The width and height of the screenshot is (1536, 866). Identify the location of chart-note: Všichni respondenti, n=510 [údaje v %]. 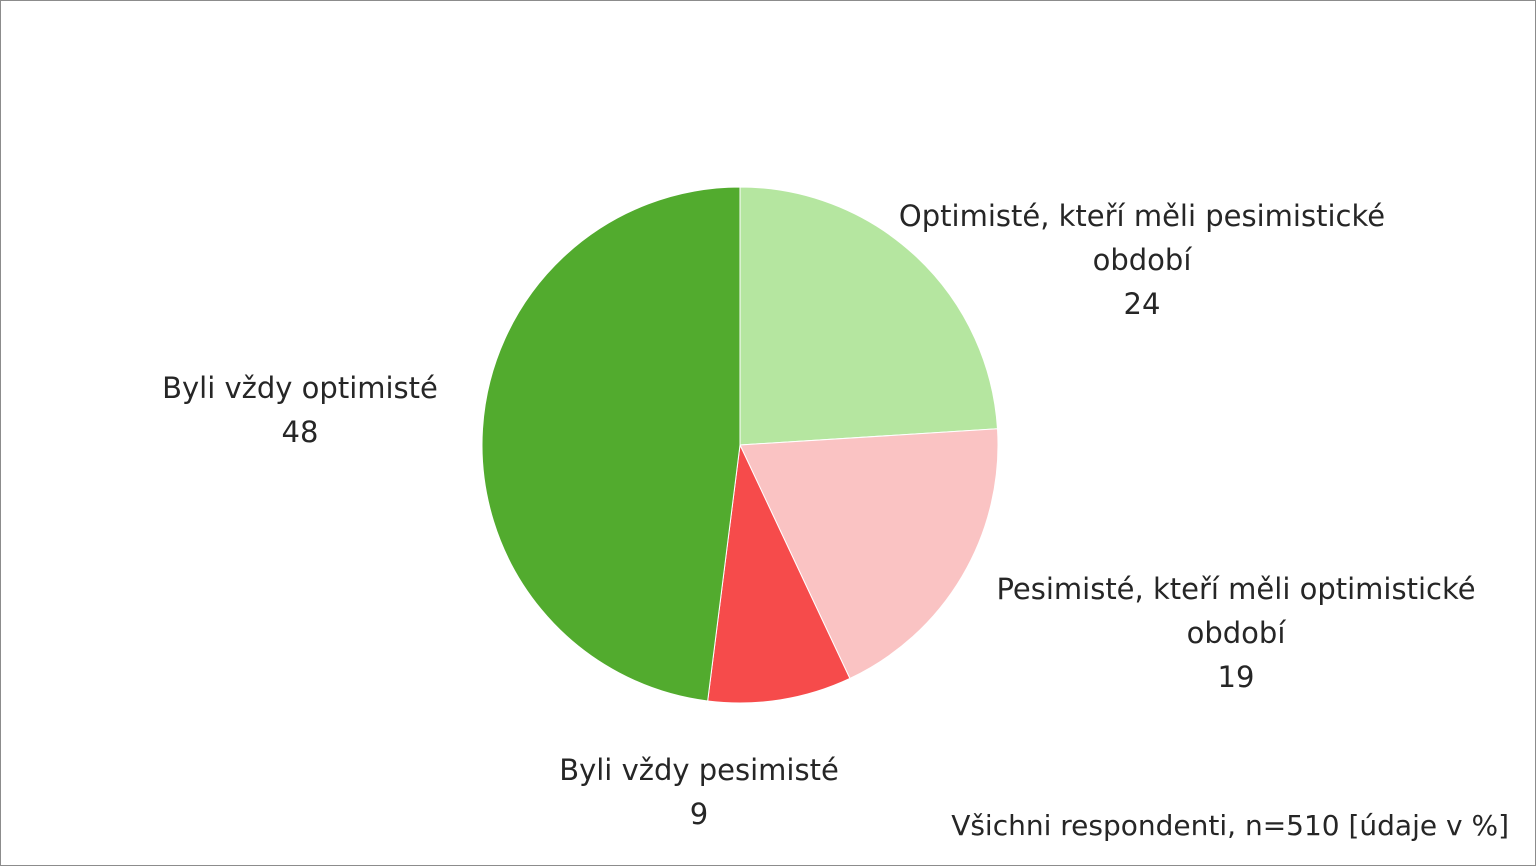
(1230, 825).